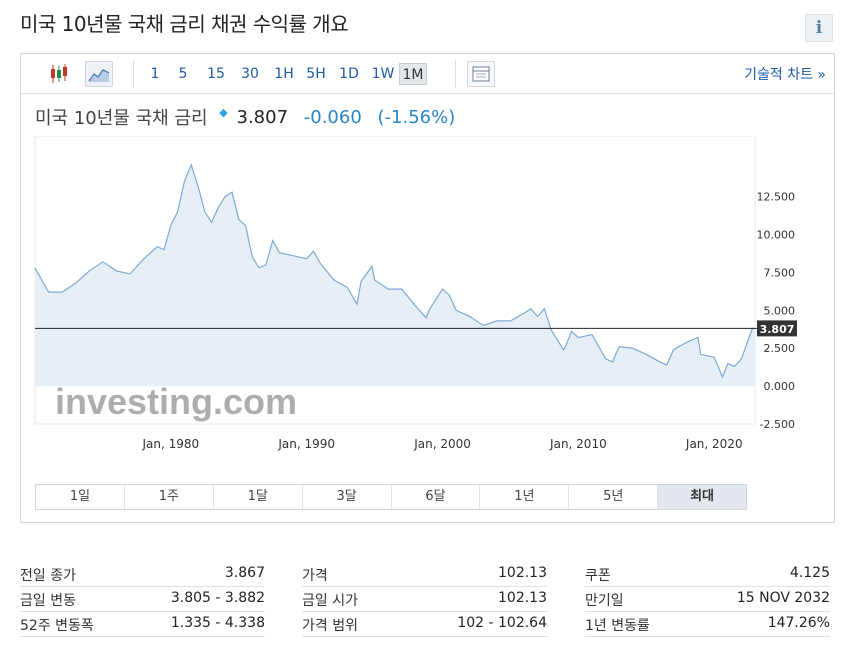 The image size is (848, 646). I want to click on stat-value: 3.805 - 3.882, so click(217, 598).